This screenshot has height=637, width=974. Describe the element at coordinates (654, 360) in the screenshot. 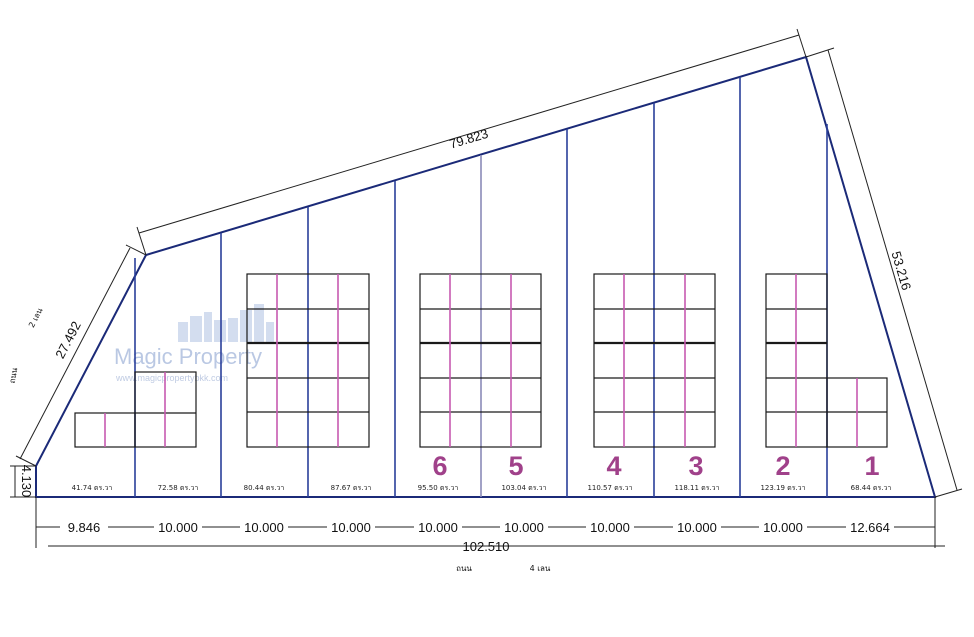

I see `building-block-c` at that location.